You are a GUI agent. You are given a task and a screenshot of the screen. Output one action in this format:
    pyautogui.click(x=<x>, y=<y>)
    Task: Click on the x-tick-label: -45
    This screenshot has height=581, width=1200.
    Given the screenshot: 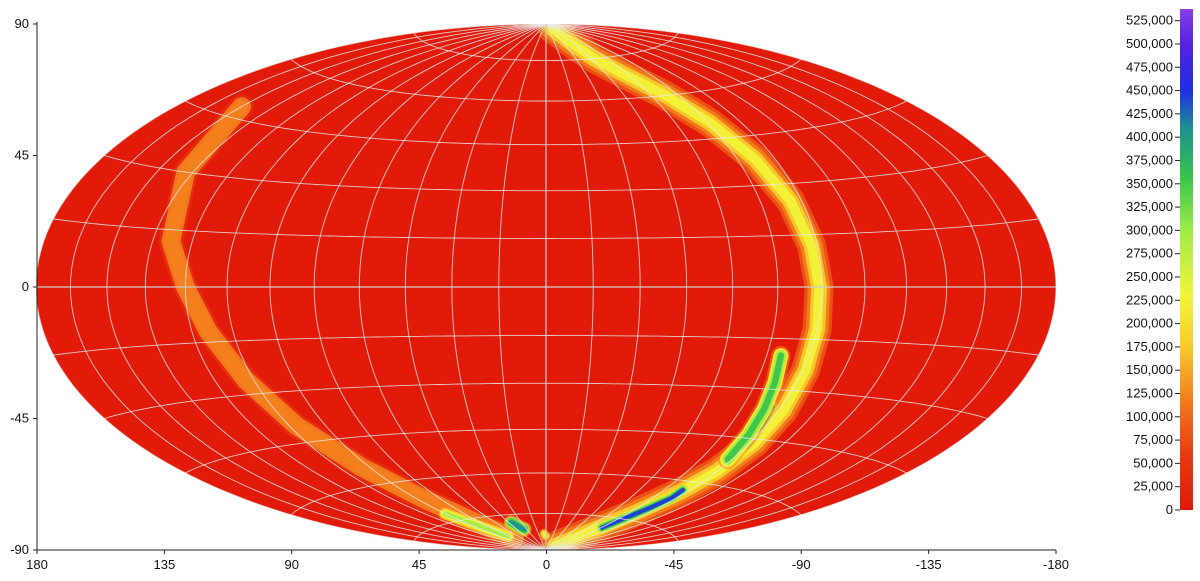 What is the action you would take?
    pyautogui.click(x=673, y=564)
    